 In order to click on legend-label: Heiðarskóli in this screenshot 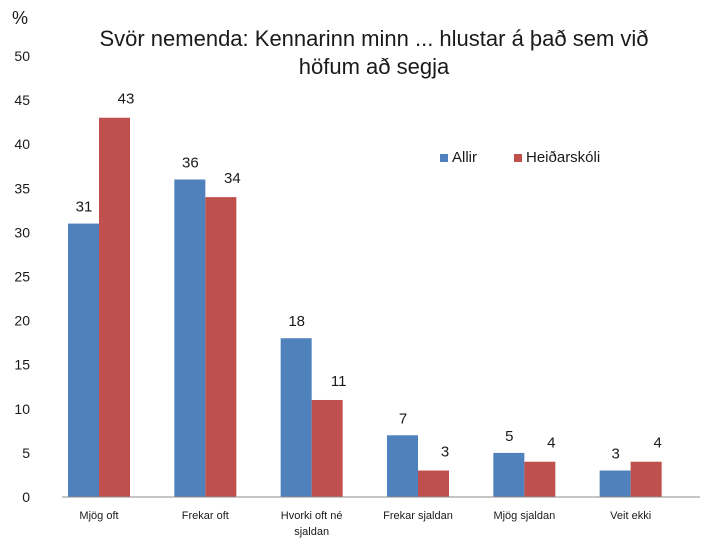, I will do `click(563, 157)`.